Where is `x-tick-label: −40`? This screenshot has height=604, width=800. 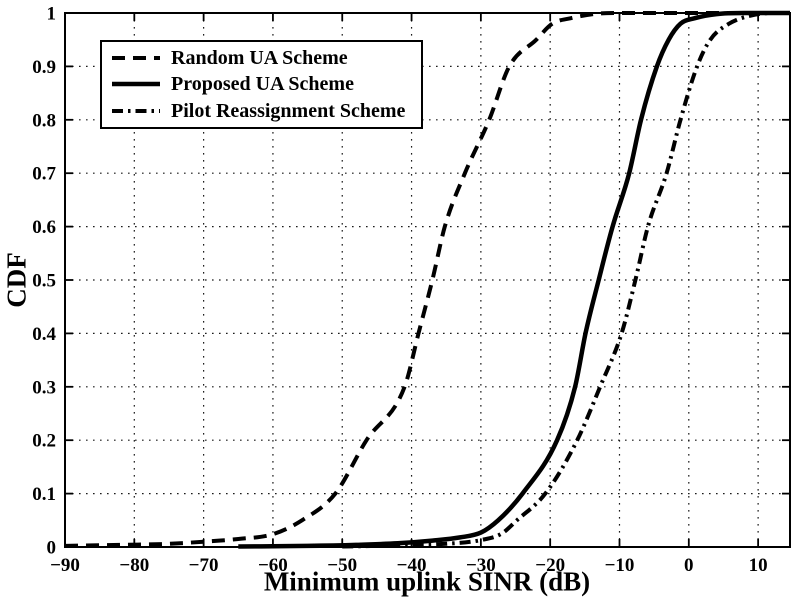 x-tick-label: −40 is located at coordinates (412, 565).